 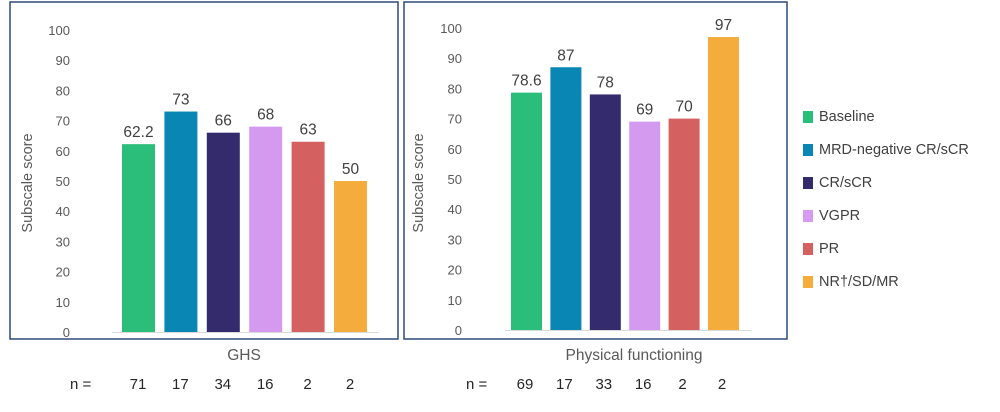 I want to click on legend-item-mrd-negative: MRD-negative CR/sCR, so click(x=900, y=149).